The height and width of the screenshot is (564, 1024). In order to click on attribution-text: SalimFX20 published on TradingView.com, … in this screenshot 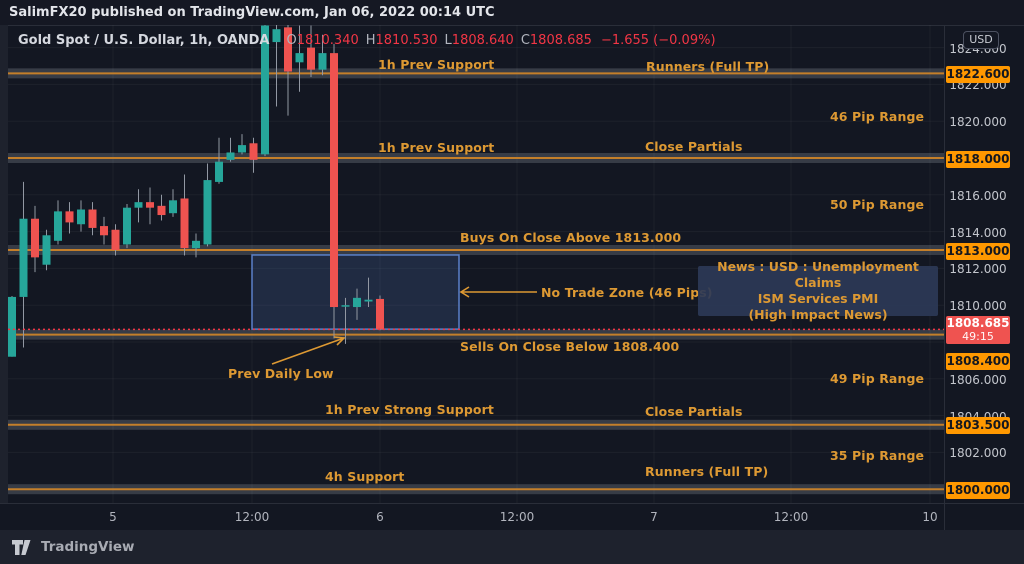, I will do `click(252, 12)`.